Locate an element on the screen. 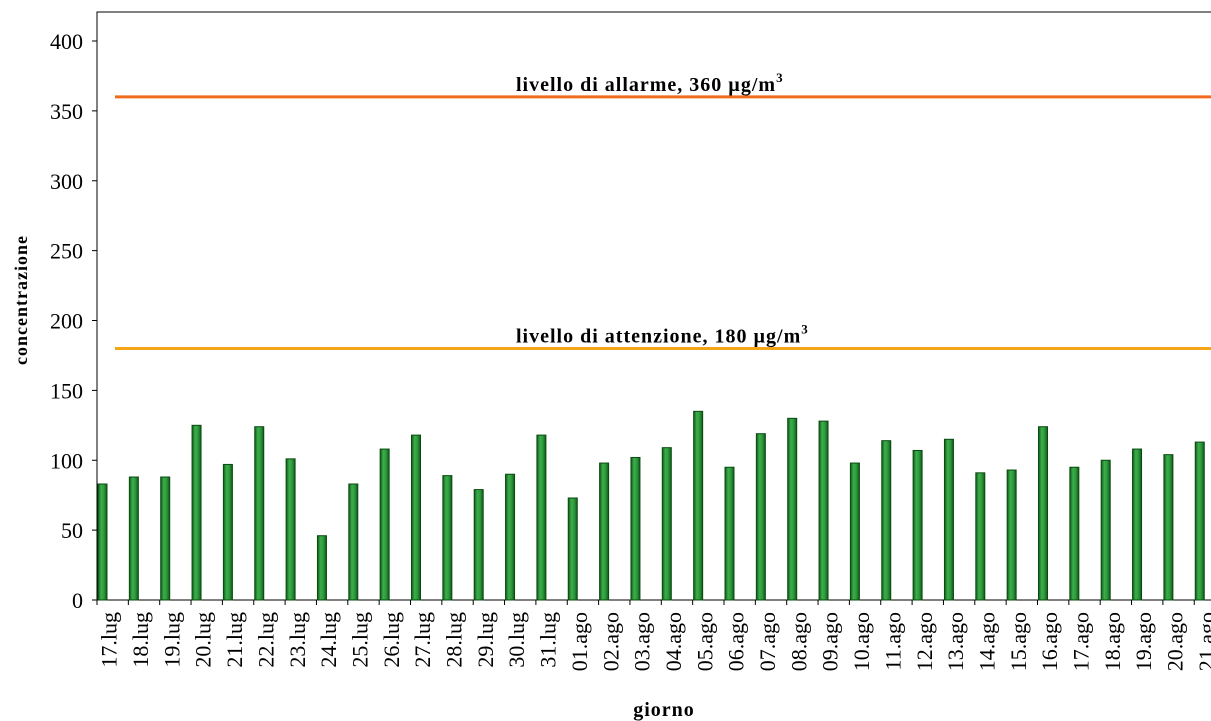  bar-17.ago is located at coordinates (1074, 533).